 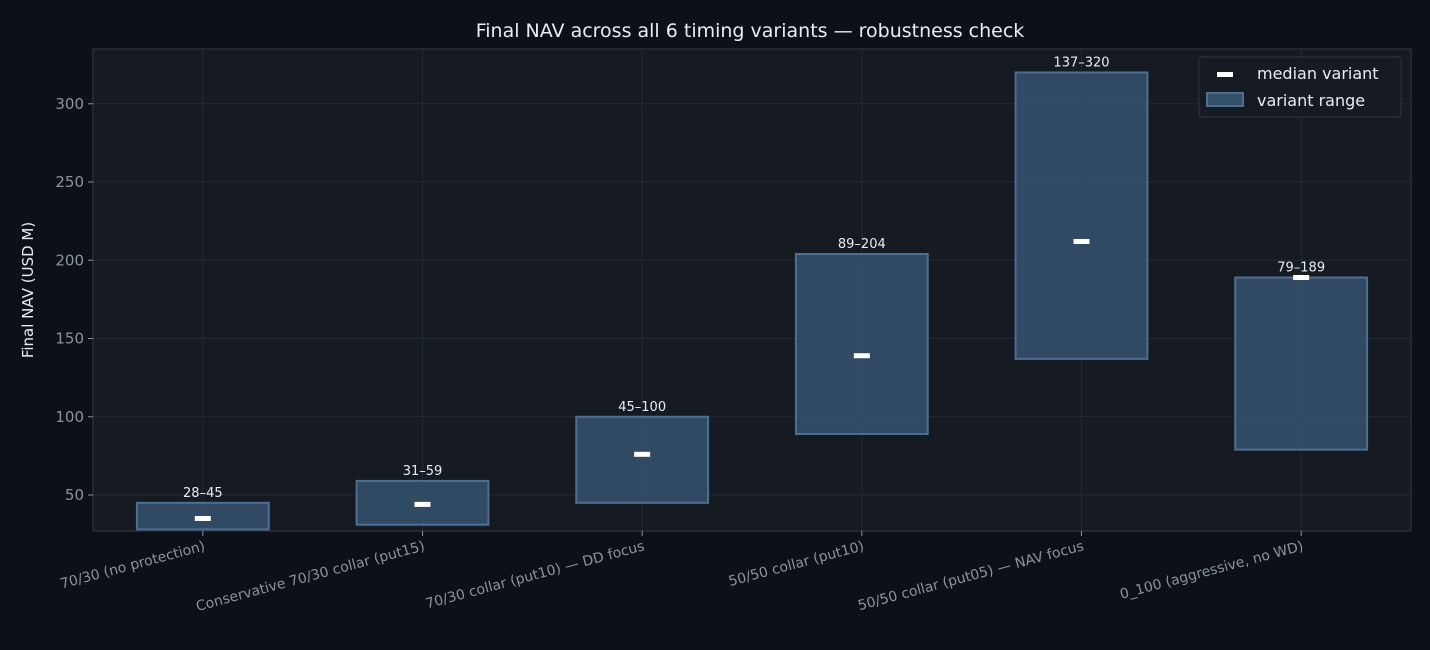 What do you see at coordinates (133, 565) in the screenshot?
I see `x-tick-label: 70/30 (no protection)` at bounding box center [133, 565].